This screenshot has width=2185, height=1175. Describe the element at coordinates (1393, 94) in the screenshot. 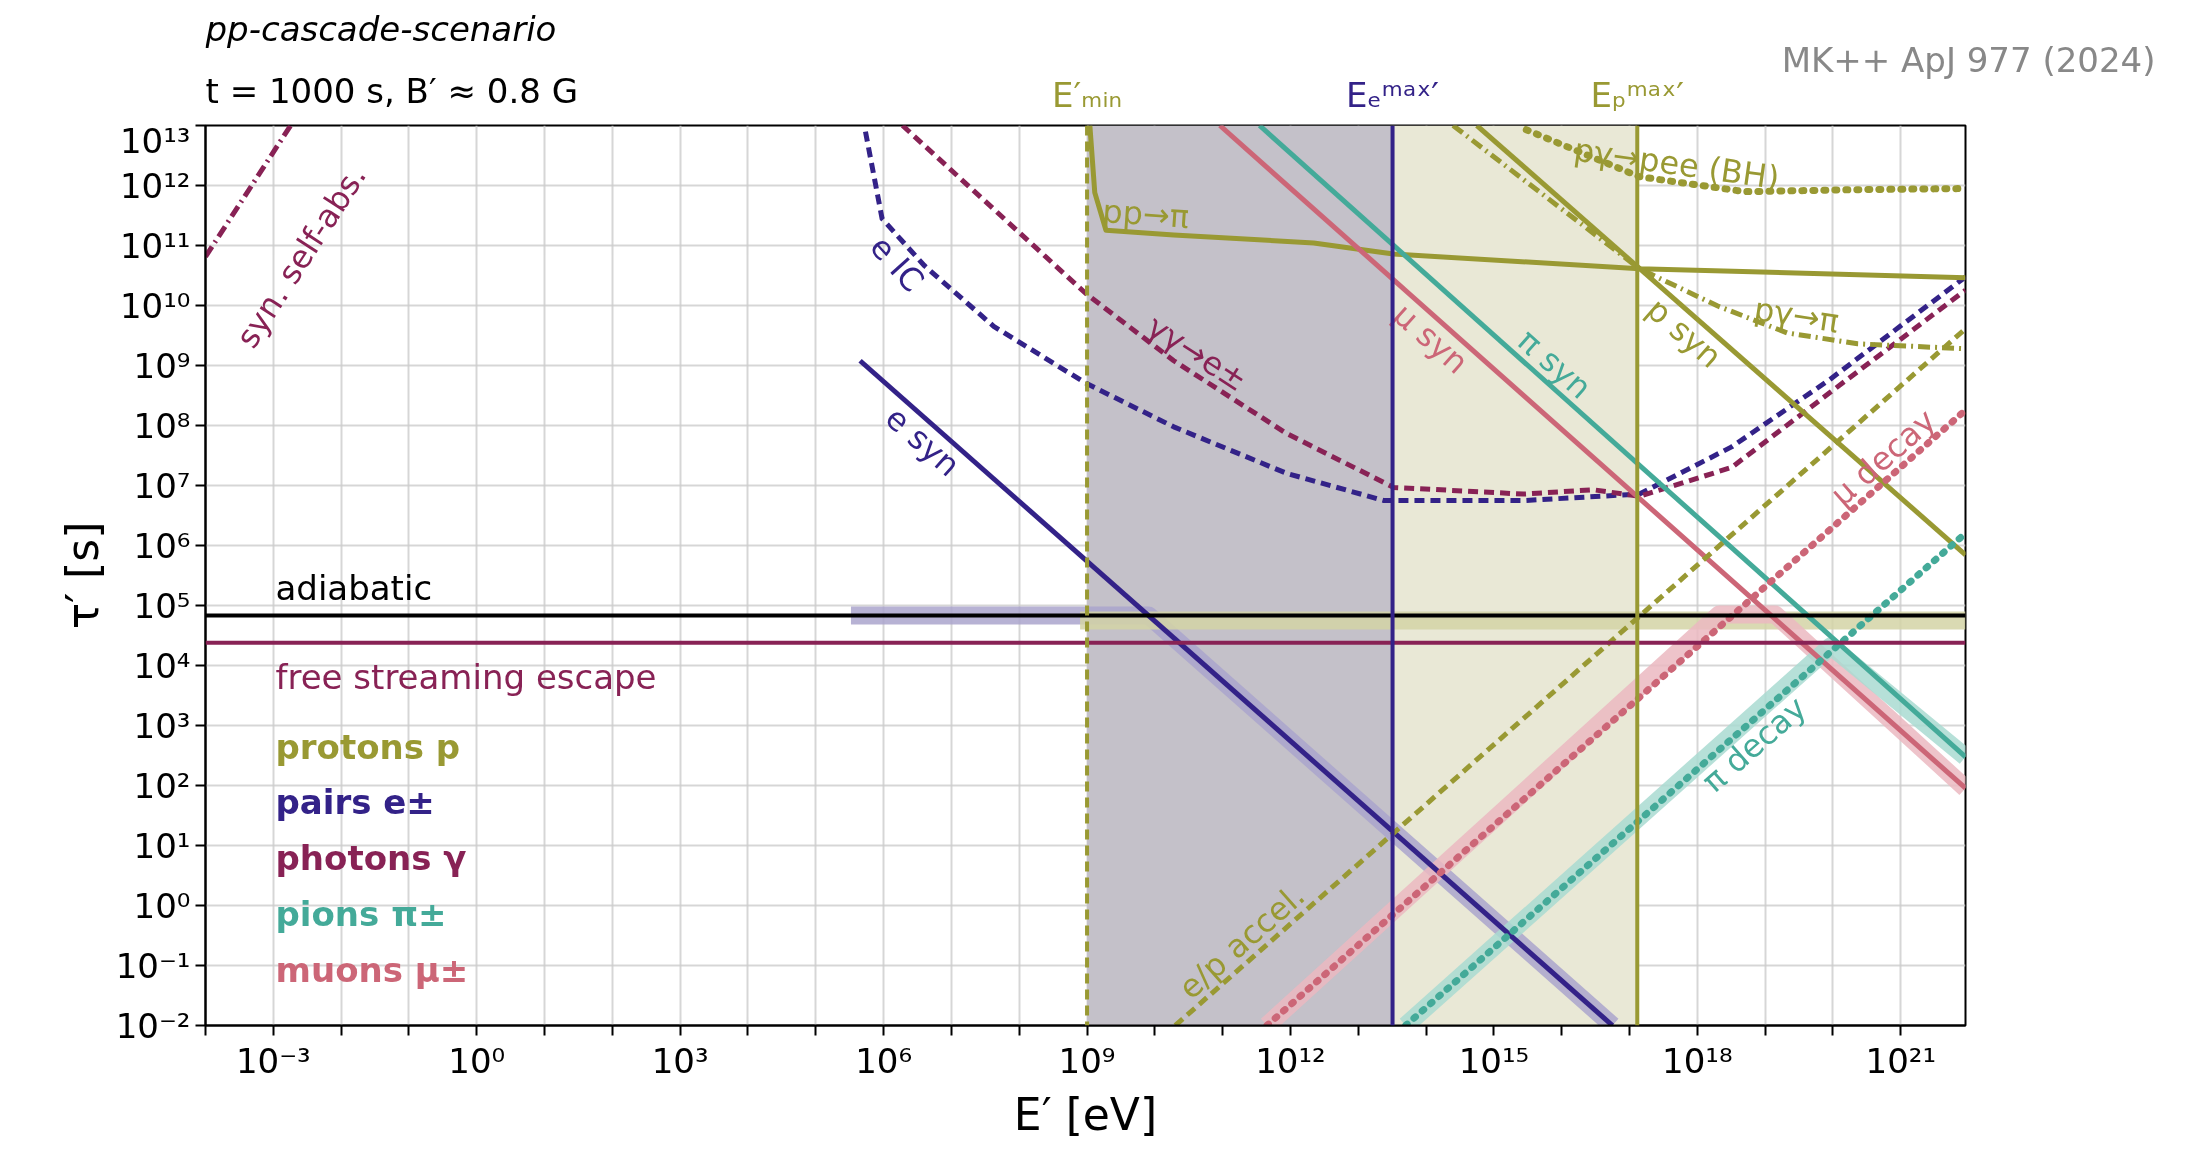

I see `ref-line-label: Eₑᵐᵃˣ′` at that location.